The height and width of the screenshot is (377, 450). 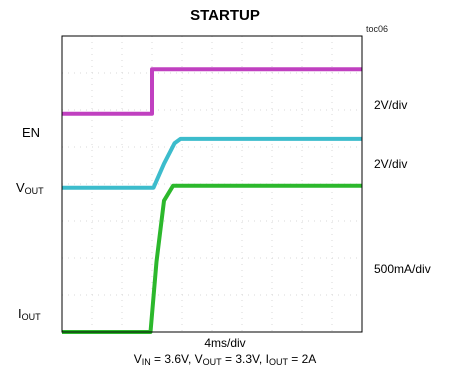 What do you see at coordinates (225, 359) in the screenshot?
I see `test-conditions: VIN = 3.6V, VOUT = 3.3V, IOUT = 2A` at bounding box center [225, 359].